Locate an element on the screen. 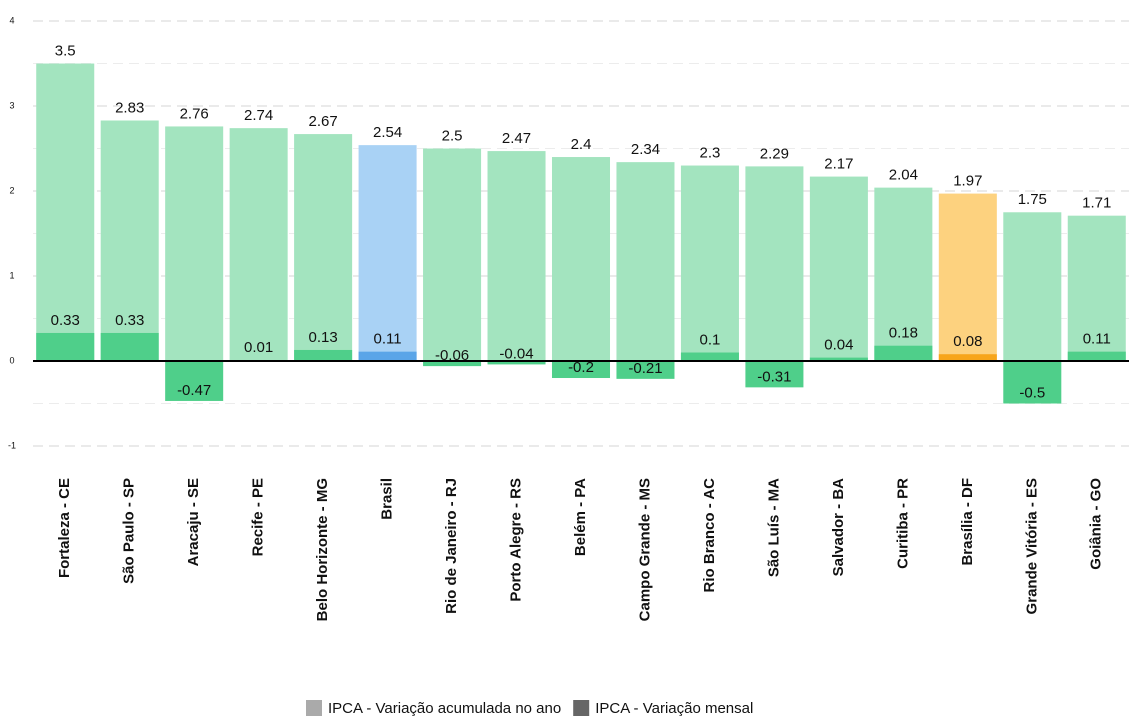  data-label: -0.2 is located at coordinates (581, 367).